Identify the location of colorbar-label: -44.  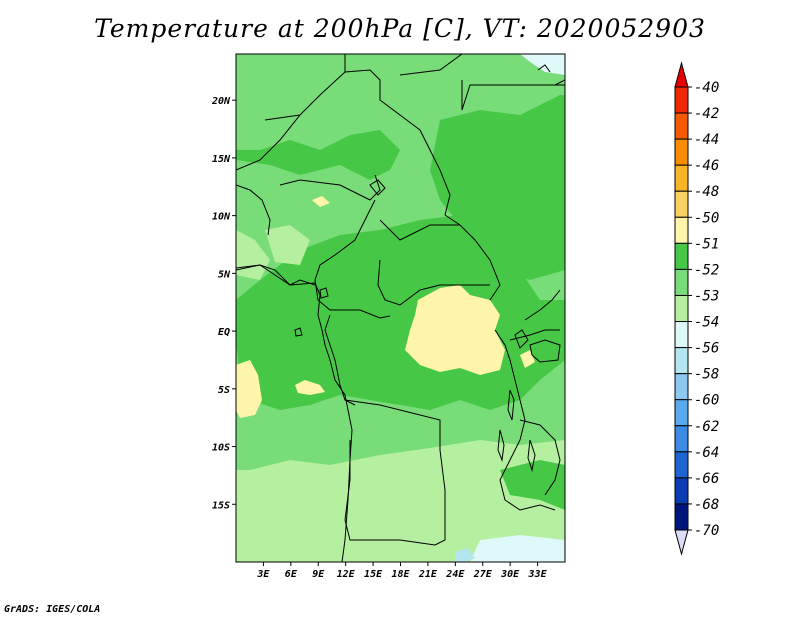
(706, 140).